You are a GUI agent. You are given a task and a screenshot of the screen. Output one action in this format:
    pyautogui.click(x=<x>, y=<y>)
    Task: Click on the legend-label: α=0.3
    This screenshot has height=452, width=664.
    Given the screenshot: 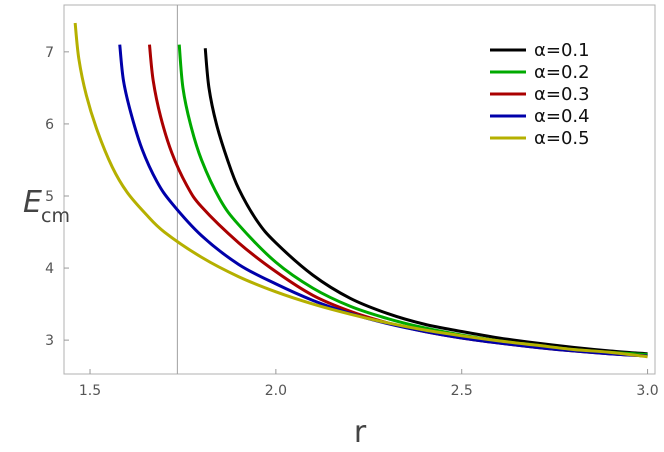 What is the action you would take?
    pyautogui.click(x=562, y=94)
    